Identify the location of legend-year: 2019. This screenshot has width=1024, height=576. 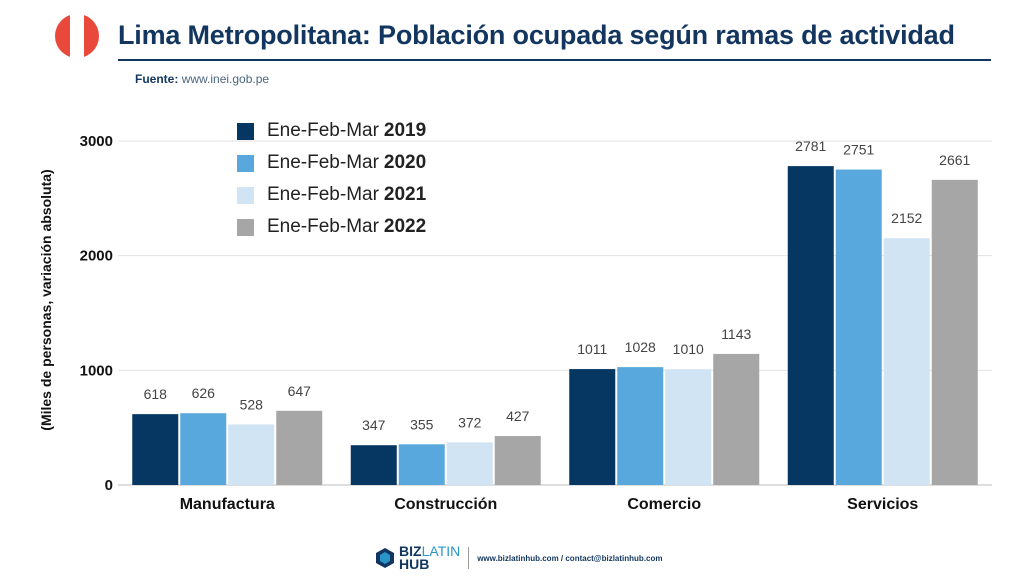
(405, 130).